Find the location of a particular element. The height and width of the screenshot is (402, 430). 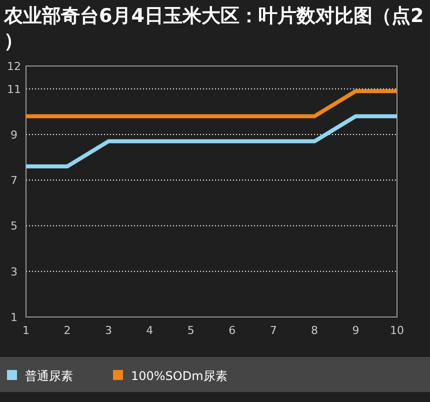

x-tick-label: 1 is located at coordinates (26, 330).